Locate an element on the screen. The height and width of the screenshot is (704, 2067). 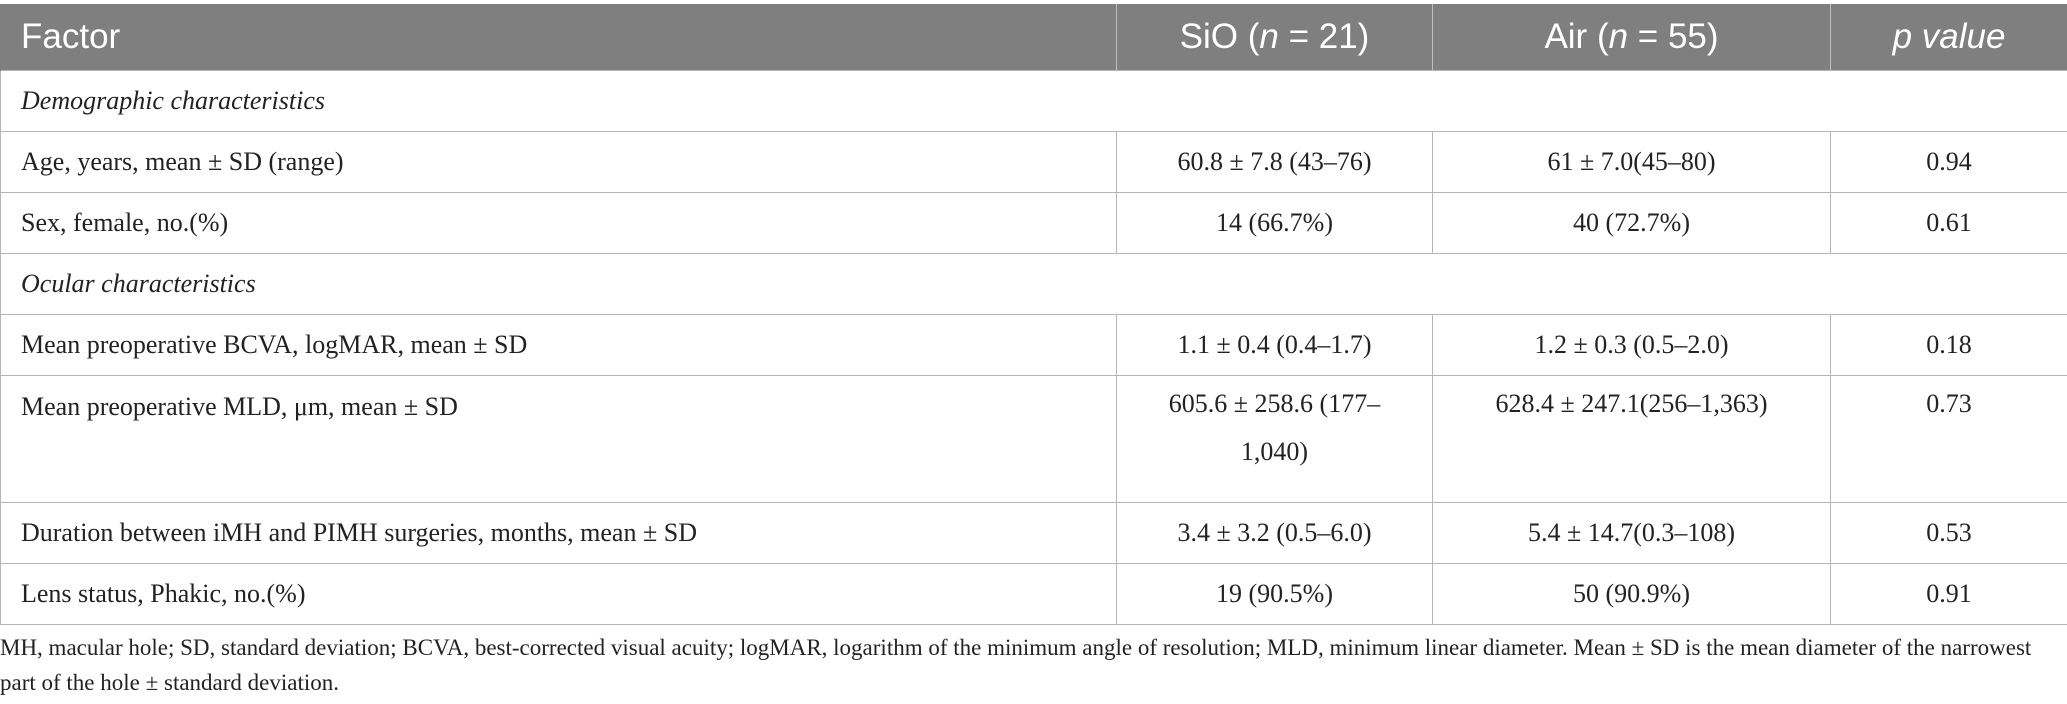
factor-cell: Age, years, mean ± SD (range) is located at coordinates (558, 162).